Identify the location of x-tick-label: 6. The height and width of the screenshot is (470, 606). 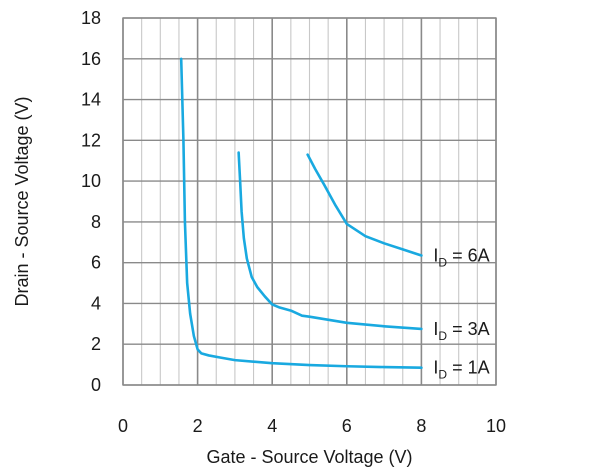
(347, 426).